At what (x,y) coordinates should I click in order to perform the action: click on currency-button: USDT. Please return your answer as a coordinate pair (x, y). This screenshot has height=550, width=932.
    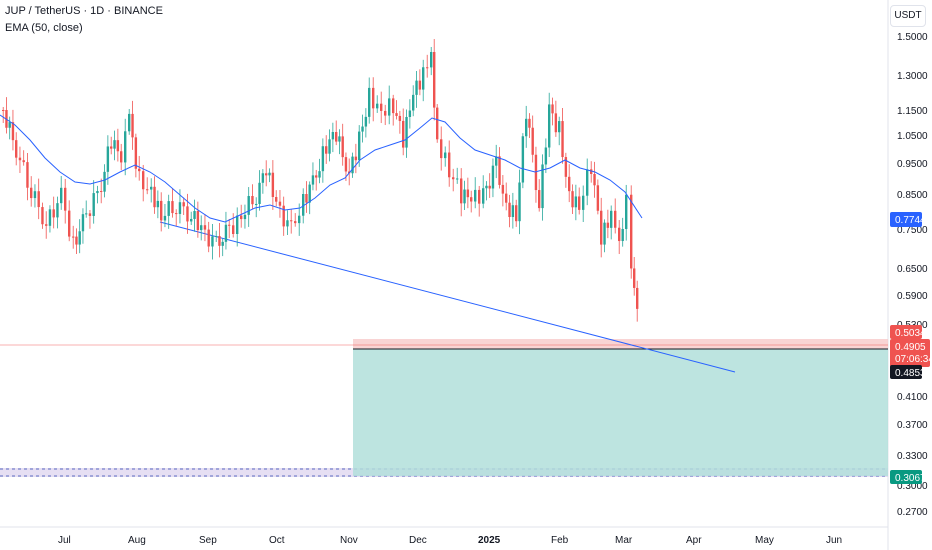
    Looking at the image, I should click on (908, 16).